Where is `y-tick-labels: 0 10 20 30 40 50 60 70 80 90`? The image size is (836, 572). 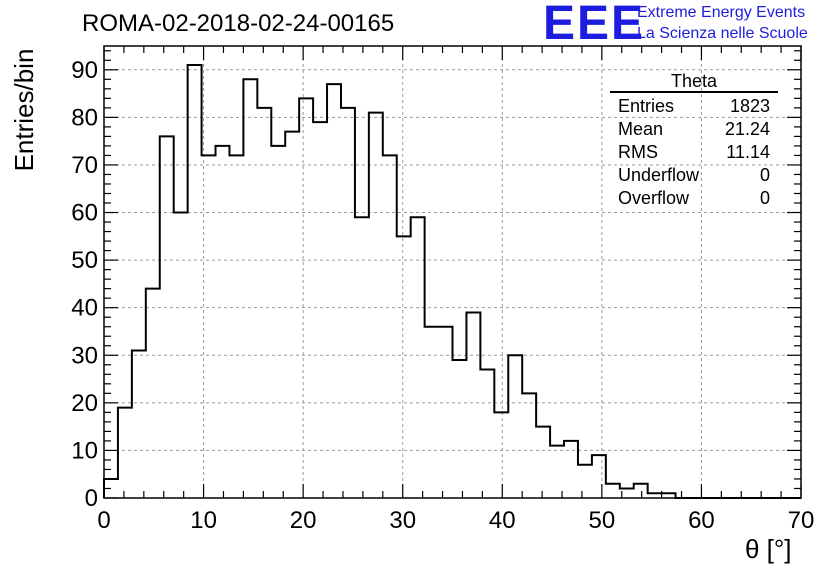
y-tick-labels: 0 10 20 30 40 50 60 70 80 90 is located at coordinates (84, 284).